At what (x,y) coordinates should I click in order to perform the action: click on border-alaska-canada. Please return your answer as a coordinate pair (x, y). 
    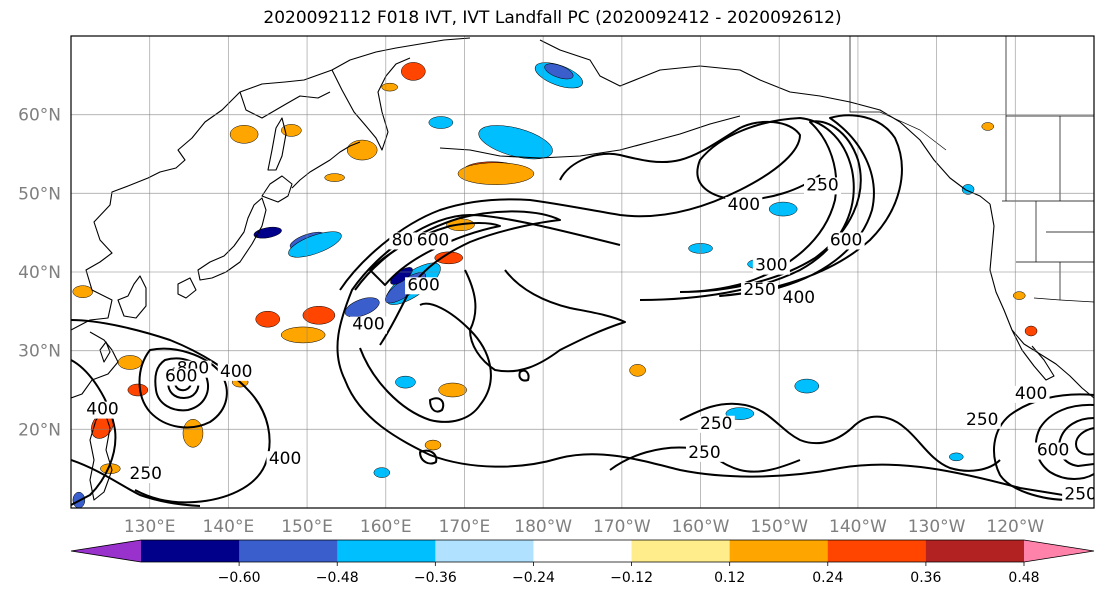
    Looking at the image, I should click on (898, 93).